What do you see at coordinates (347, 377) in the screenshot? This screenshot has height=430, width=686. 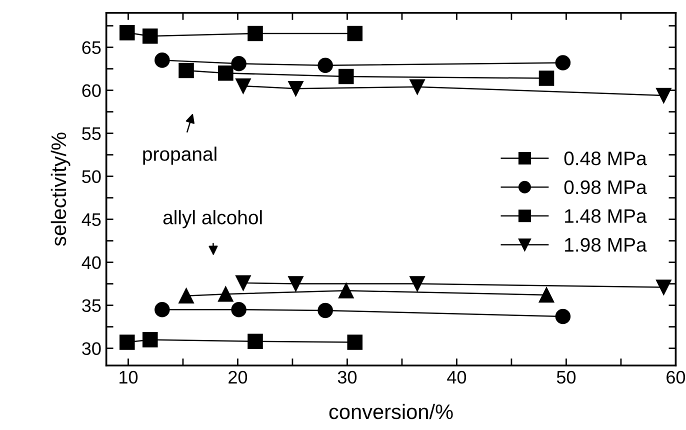 I see `x-tick-label: 30` at bounding box center [347, 377].